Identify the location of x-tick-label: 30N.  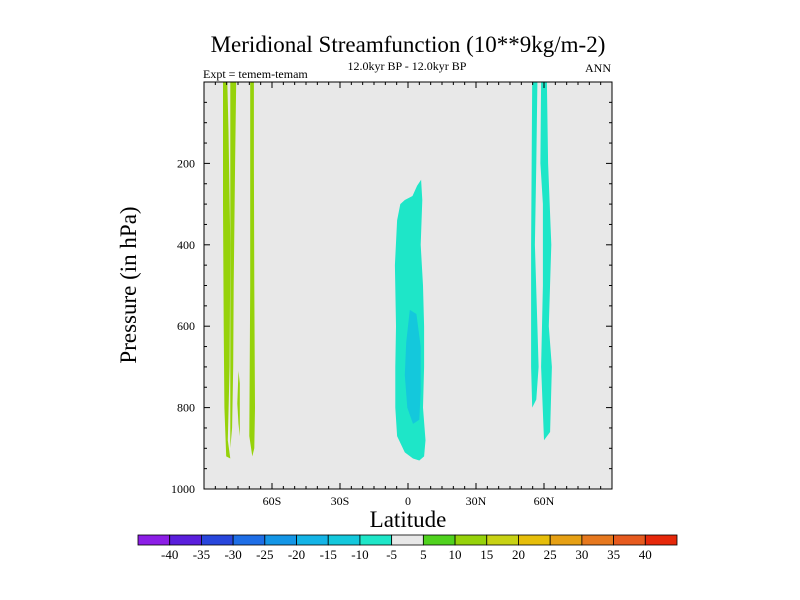
(476, 501).